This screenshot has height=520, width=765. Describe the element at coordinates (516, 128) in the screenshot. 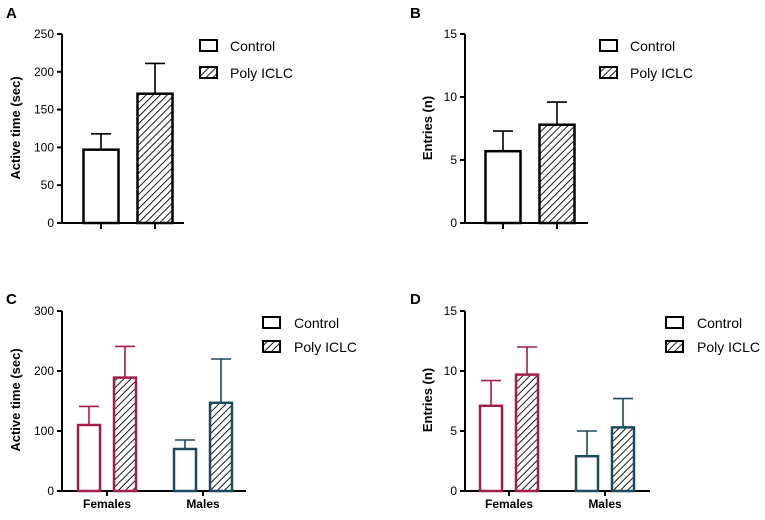

I see `panel-b-plot: 0 5 10 15` at that location.